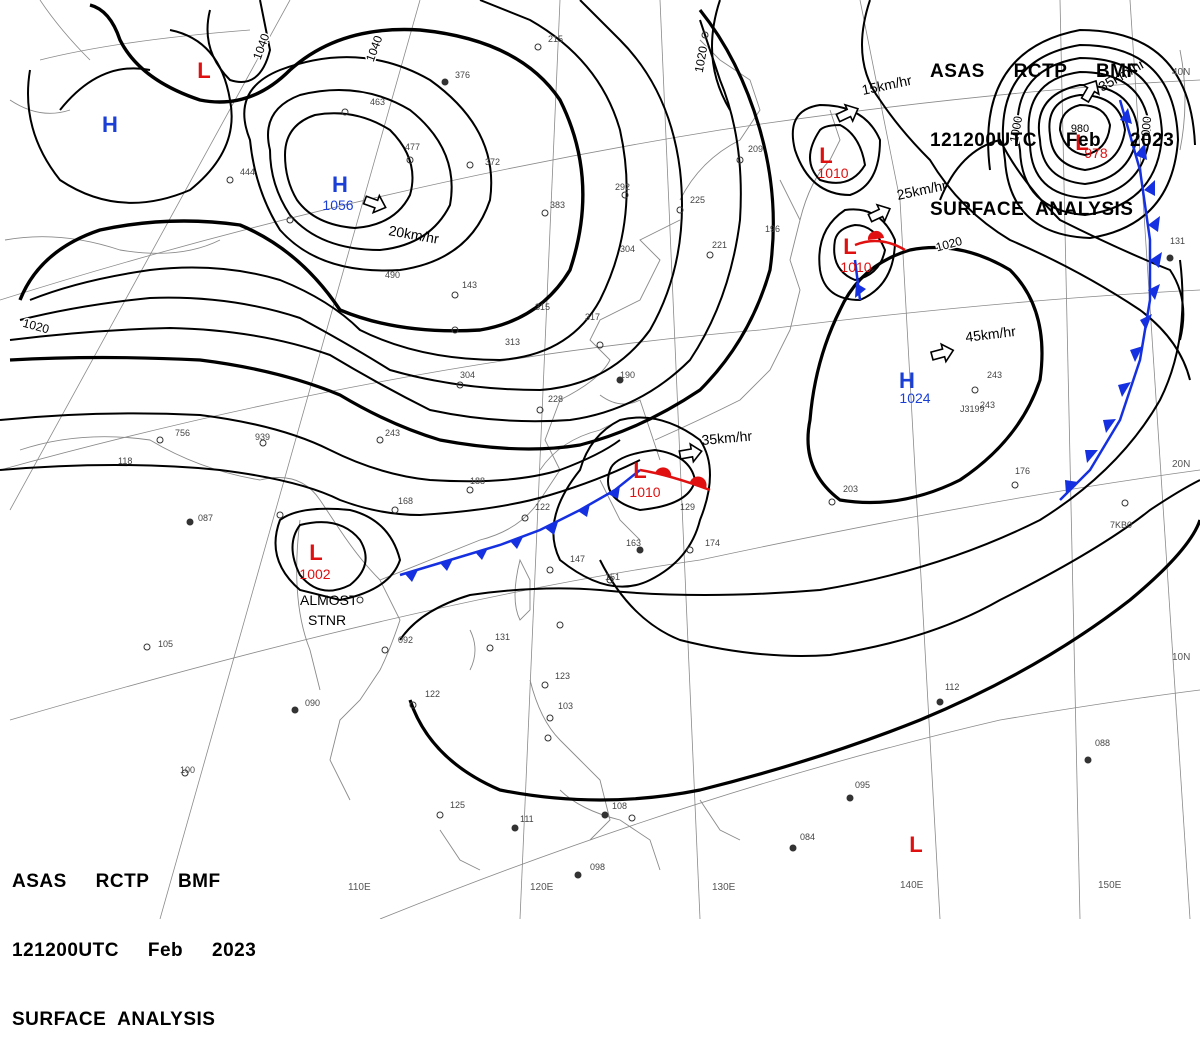  I want to click on station-value: 756, so click(182, 433).